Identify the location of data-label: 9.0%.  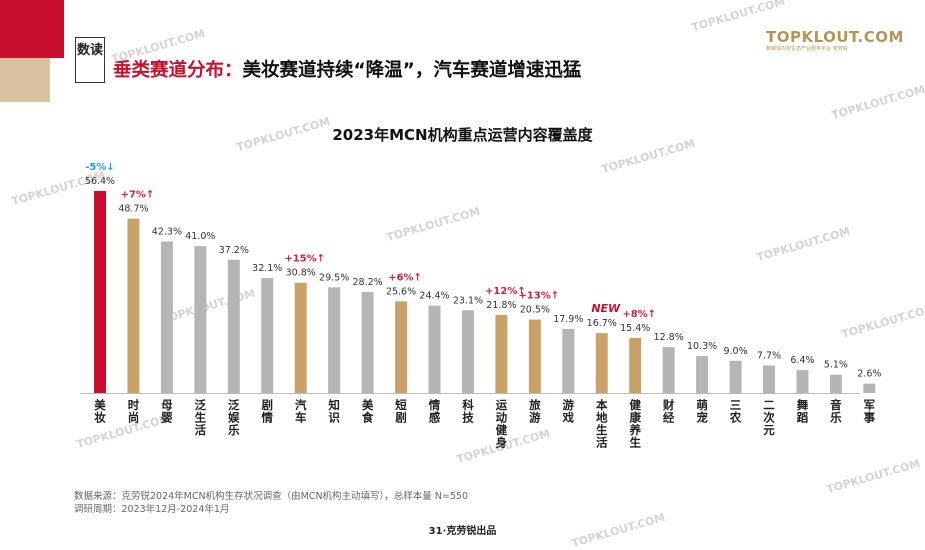
(735, 351).